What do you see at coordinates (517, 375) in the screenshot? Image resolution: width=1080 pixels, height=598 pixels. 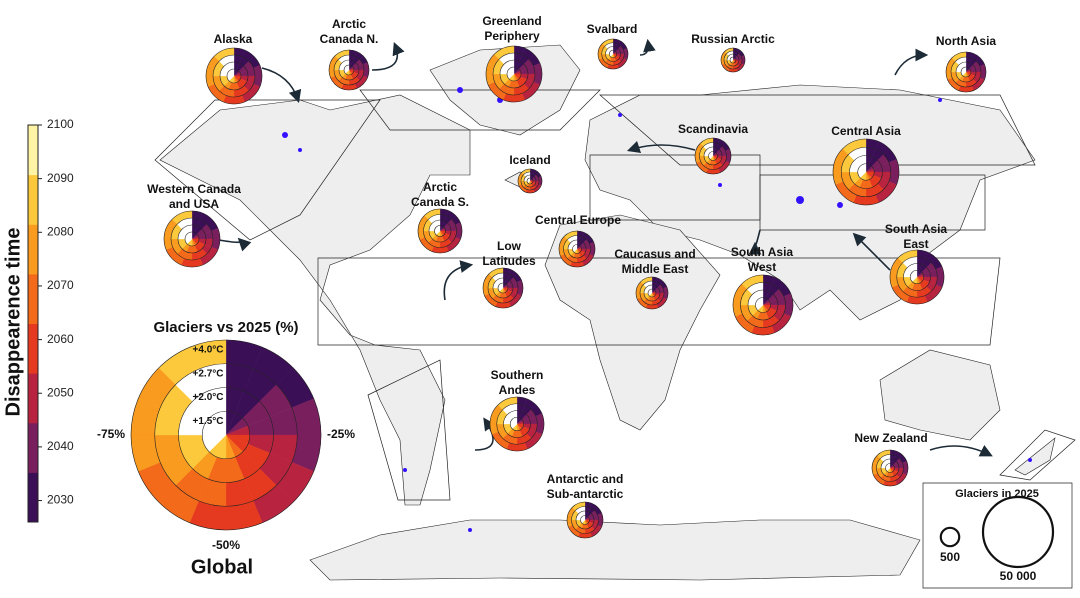 I see `region-label: Southern` at bounding box center [517, 375].